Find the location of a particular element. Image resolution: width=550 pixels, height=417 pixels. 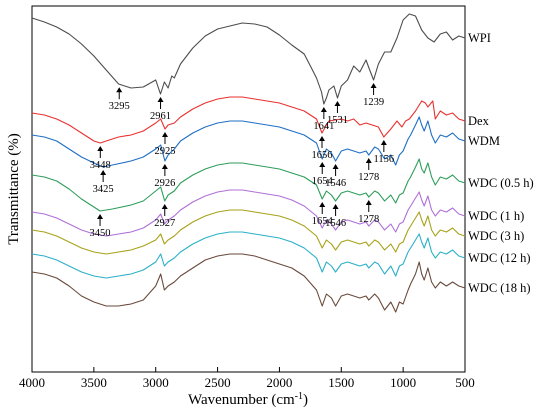

x-axis-ticks: 4000 3500 3000 2500 2000 1500 1000 500 is located at coordinates (247, 378).